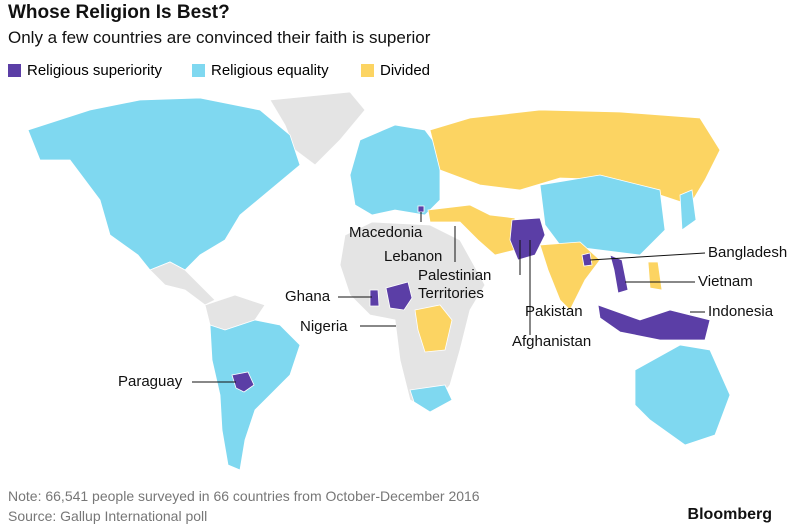  I want to click on india, so click(570, 276).